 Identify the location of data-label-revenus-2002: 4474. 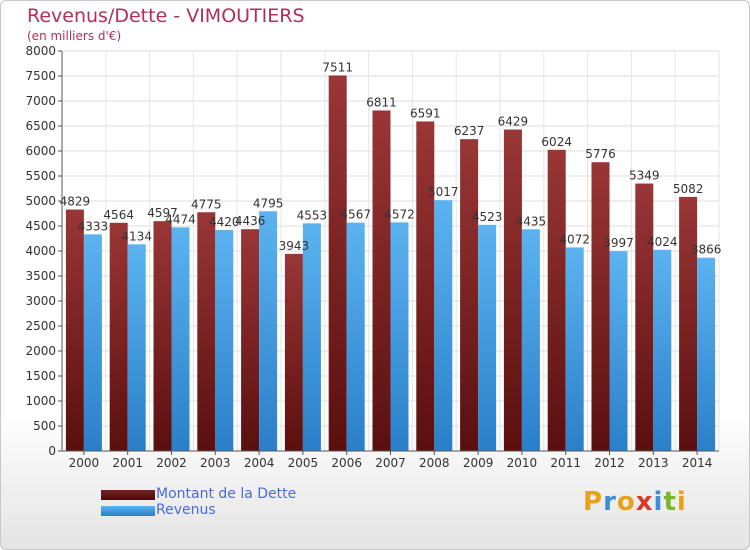
(180, 219).